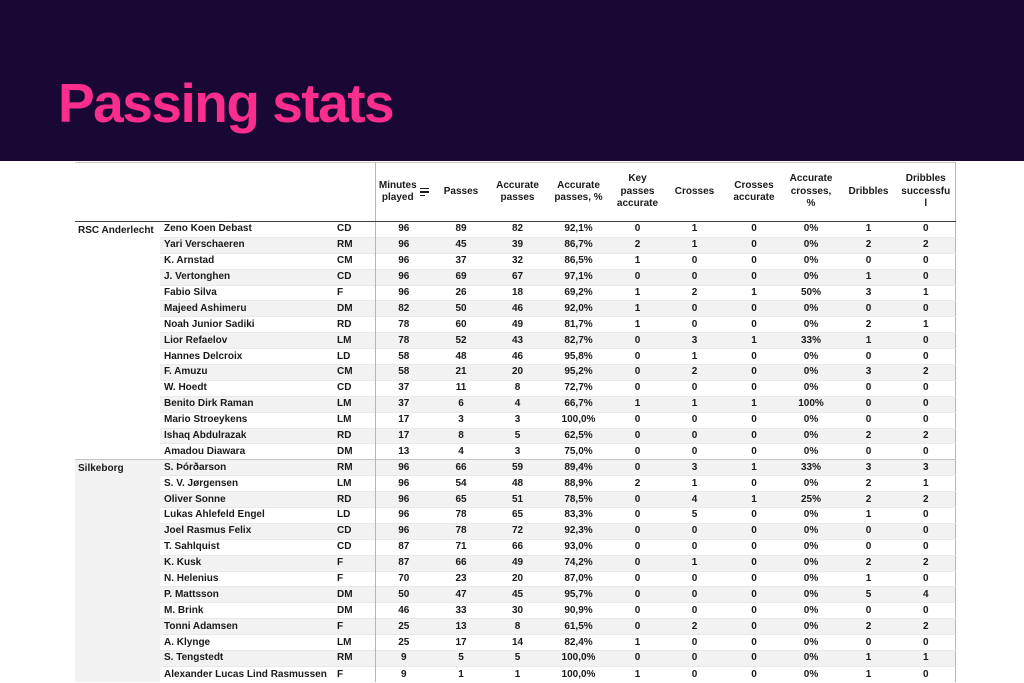 Image resolution: width=1024 pixels, height=683 pixels. I want to click on stat-cell: 88,9%, so click(578, 483).